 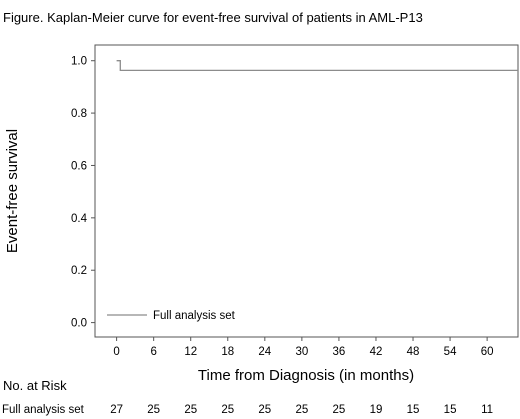 What do you see at coordinates (264, 352) in the screenshot?
I see `x-tick-label: 24` at bounding box center [264, 352].